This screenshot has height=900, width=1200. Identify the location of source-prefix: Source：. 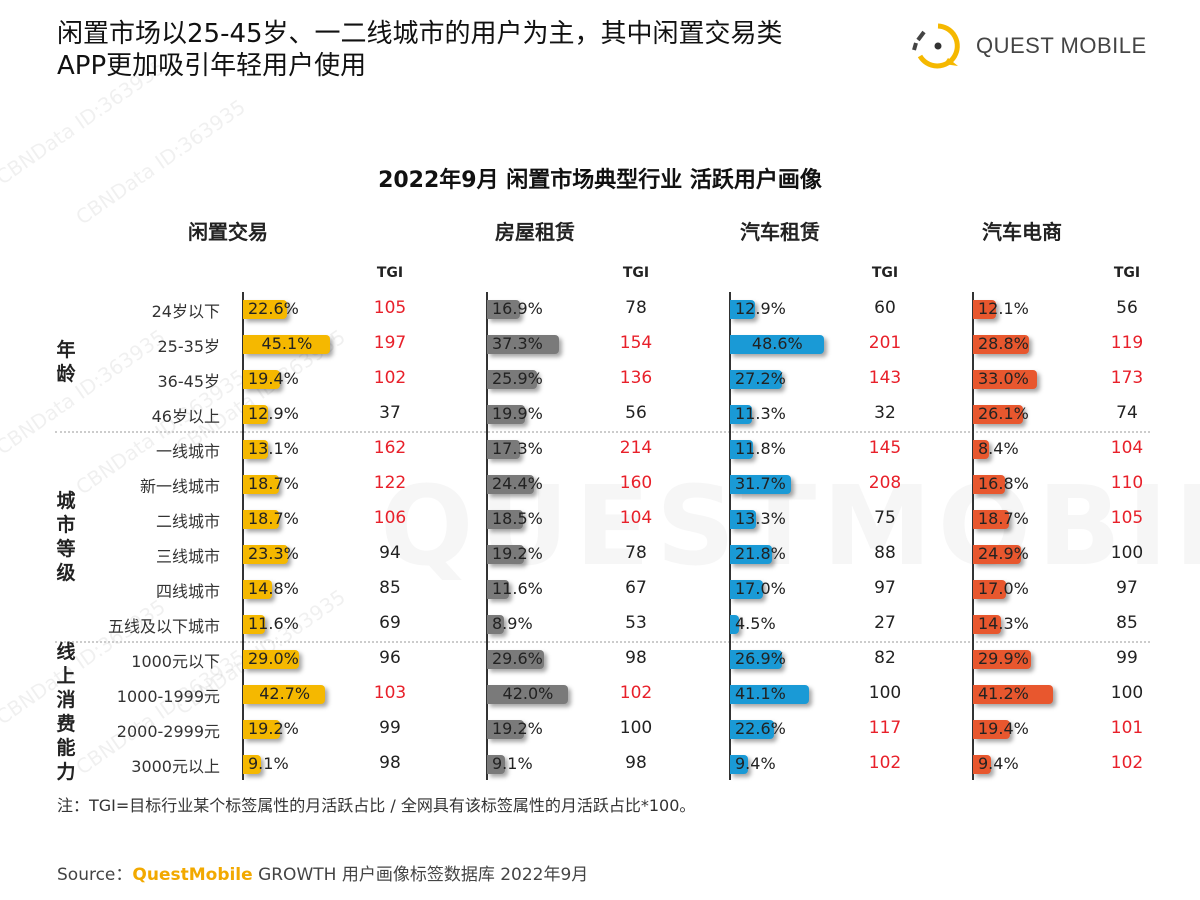
(95, 875).